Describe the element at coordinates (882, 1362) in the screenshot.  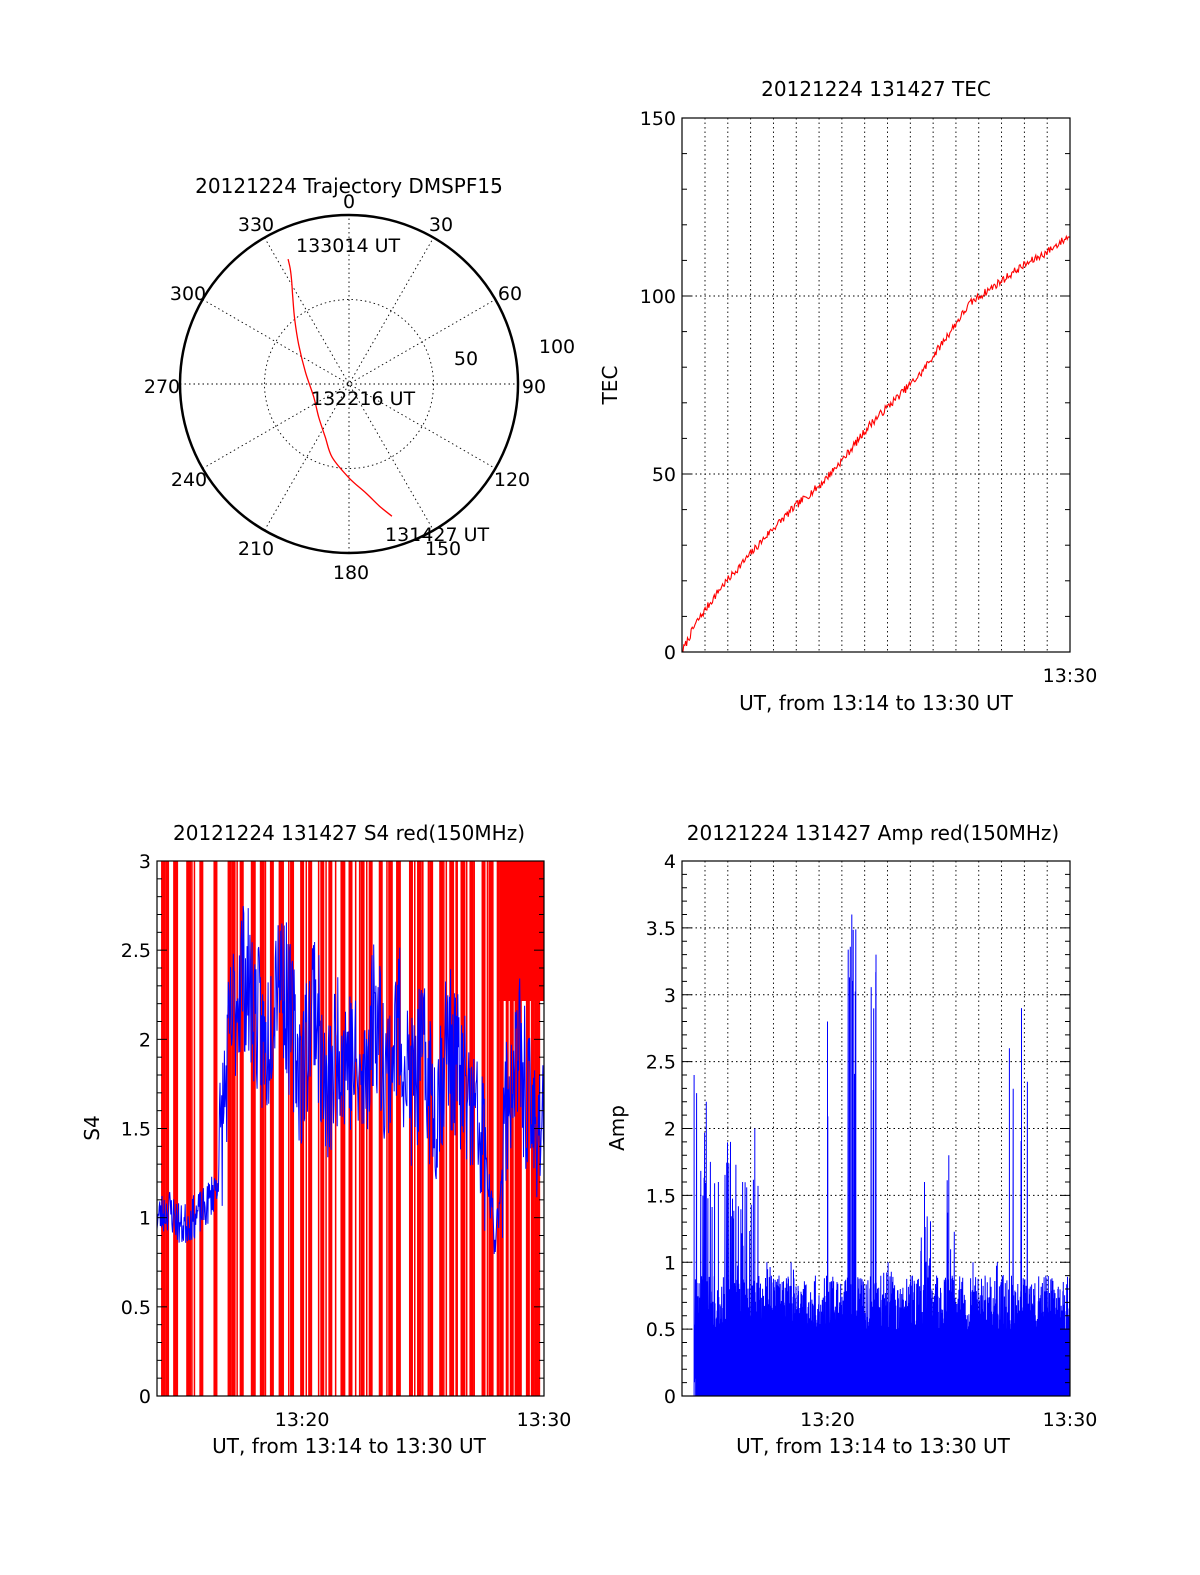
I see `blue-amp-base-fill` at that location.